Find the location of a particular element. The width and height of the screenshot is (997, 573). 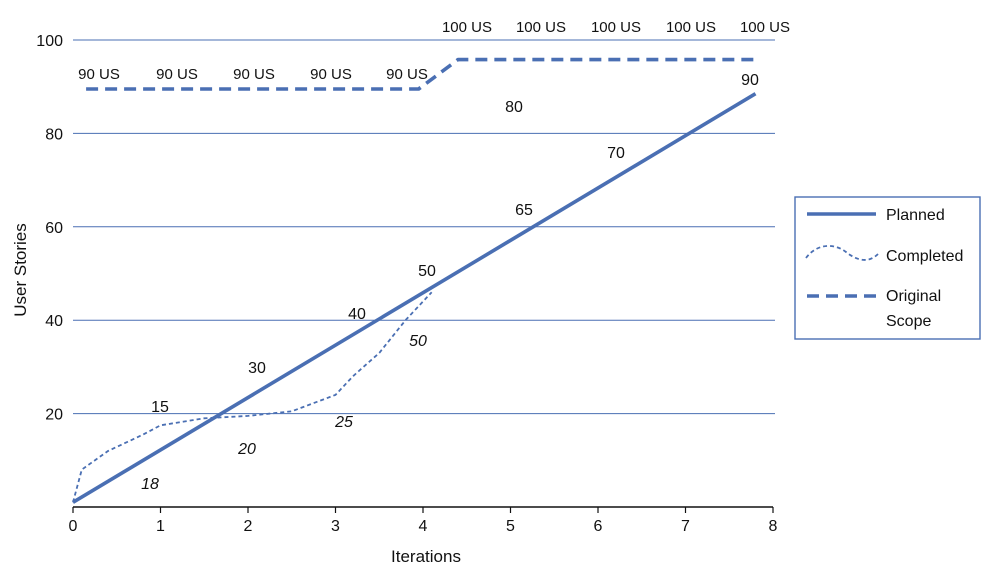

completed-label: 25 is located at coordinates (343, 422).